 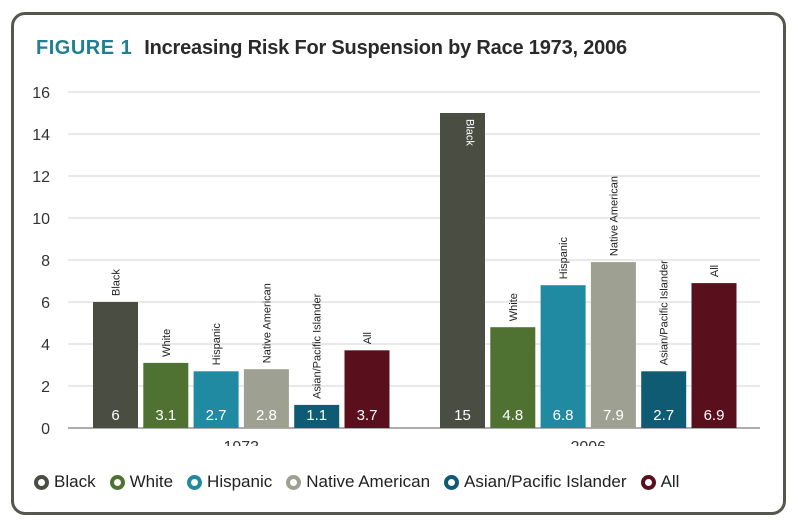 I want to click on legend-label: White, so click(x=151, y=481).